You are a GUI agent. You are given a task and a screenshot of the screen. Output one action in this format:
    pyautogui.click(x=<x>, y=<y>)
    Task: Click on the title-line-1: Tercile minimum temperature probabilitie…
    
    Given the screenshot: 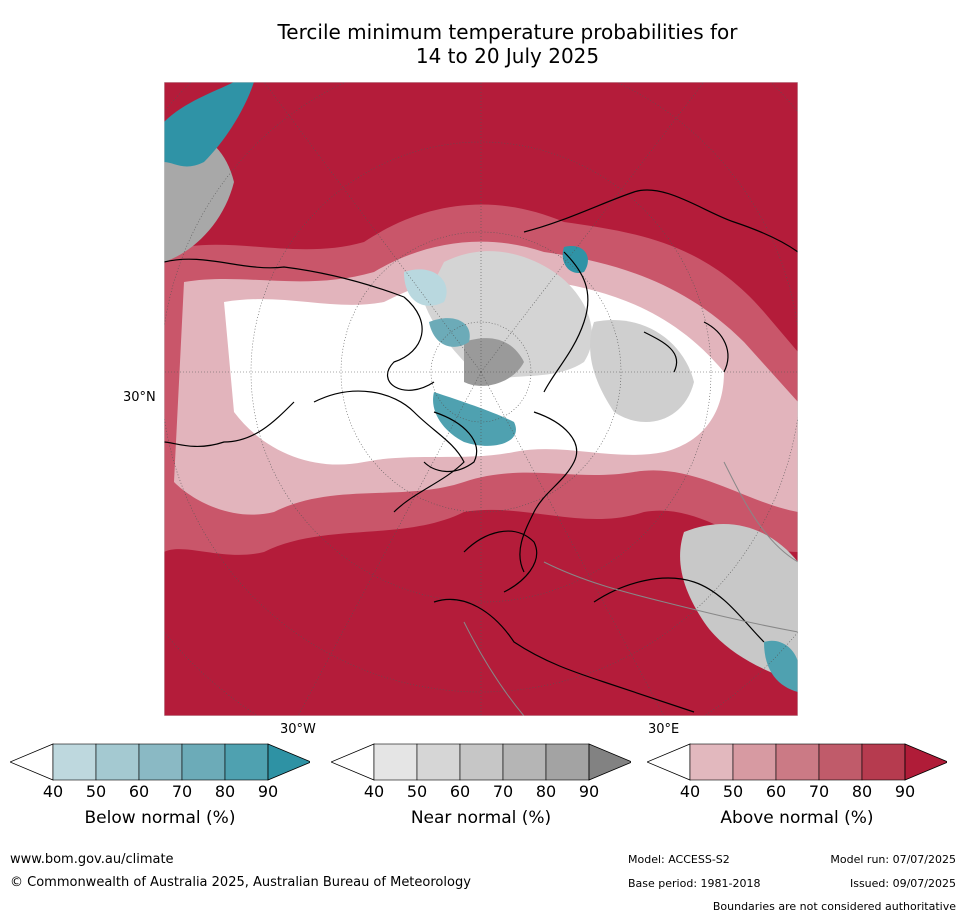 What is the action you would take?
    pyautogui.click(x=507, y=32)
    